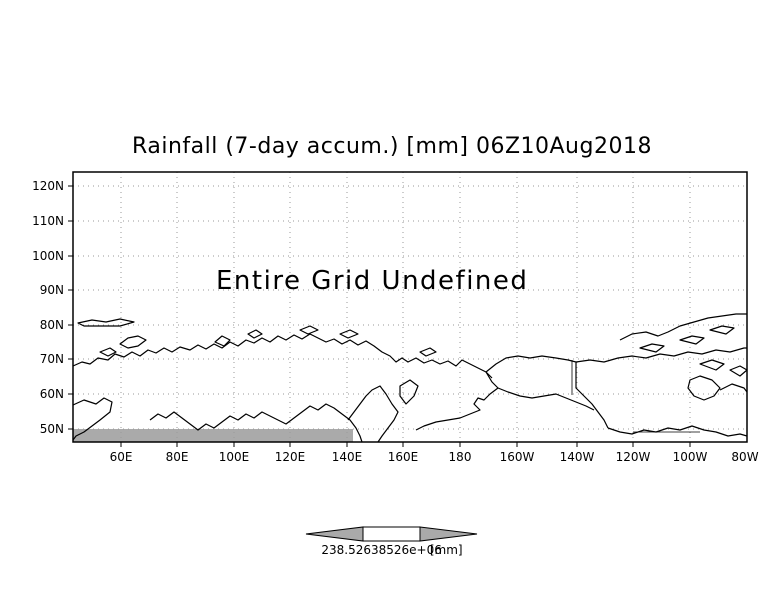  Describe the element at coordinates (690, 457) in the screenshot. I see `lon-label: 100W` at that location.